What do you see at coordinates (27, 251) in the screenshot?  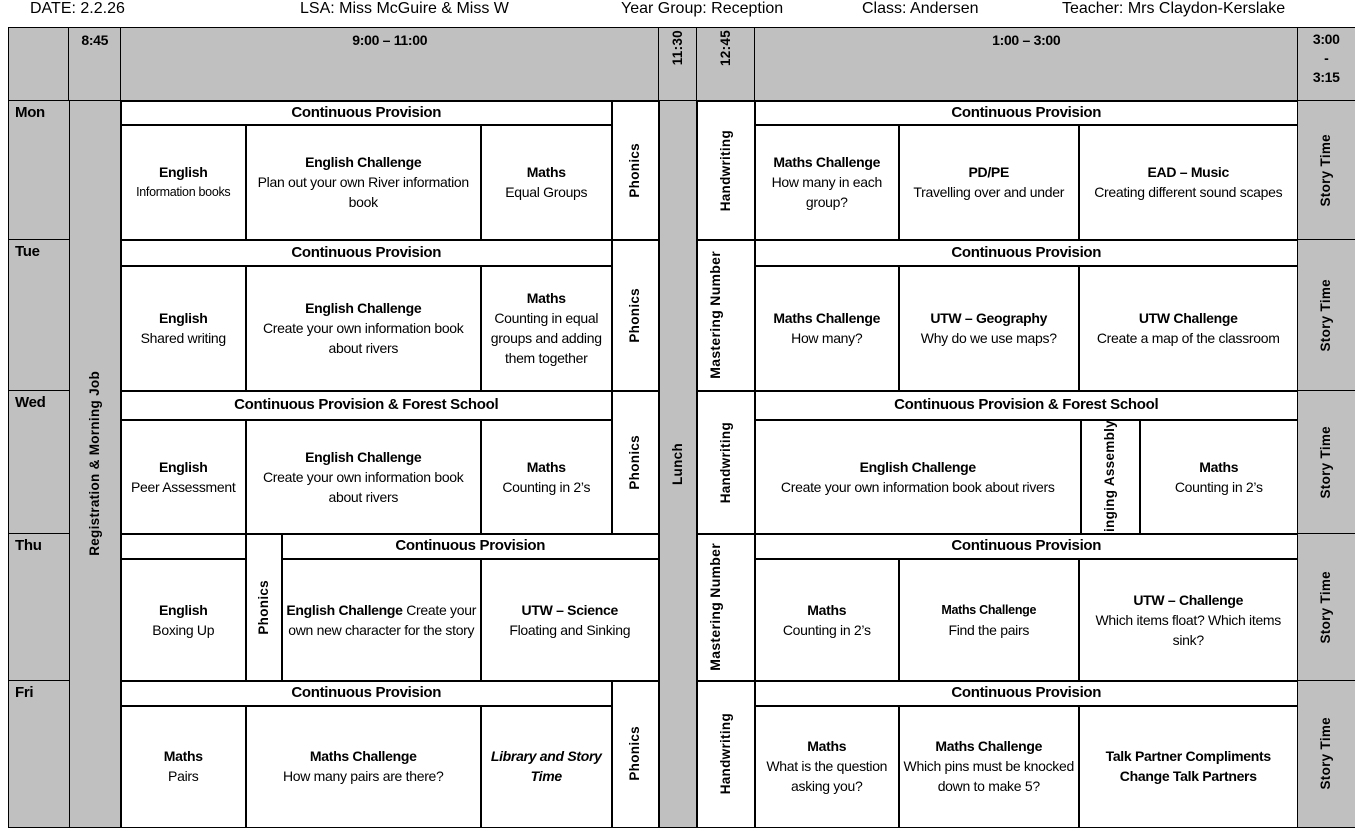 I see `day-label: Tue` at bounding box center [27, 251].